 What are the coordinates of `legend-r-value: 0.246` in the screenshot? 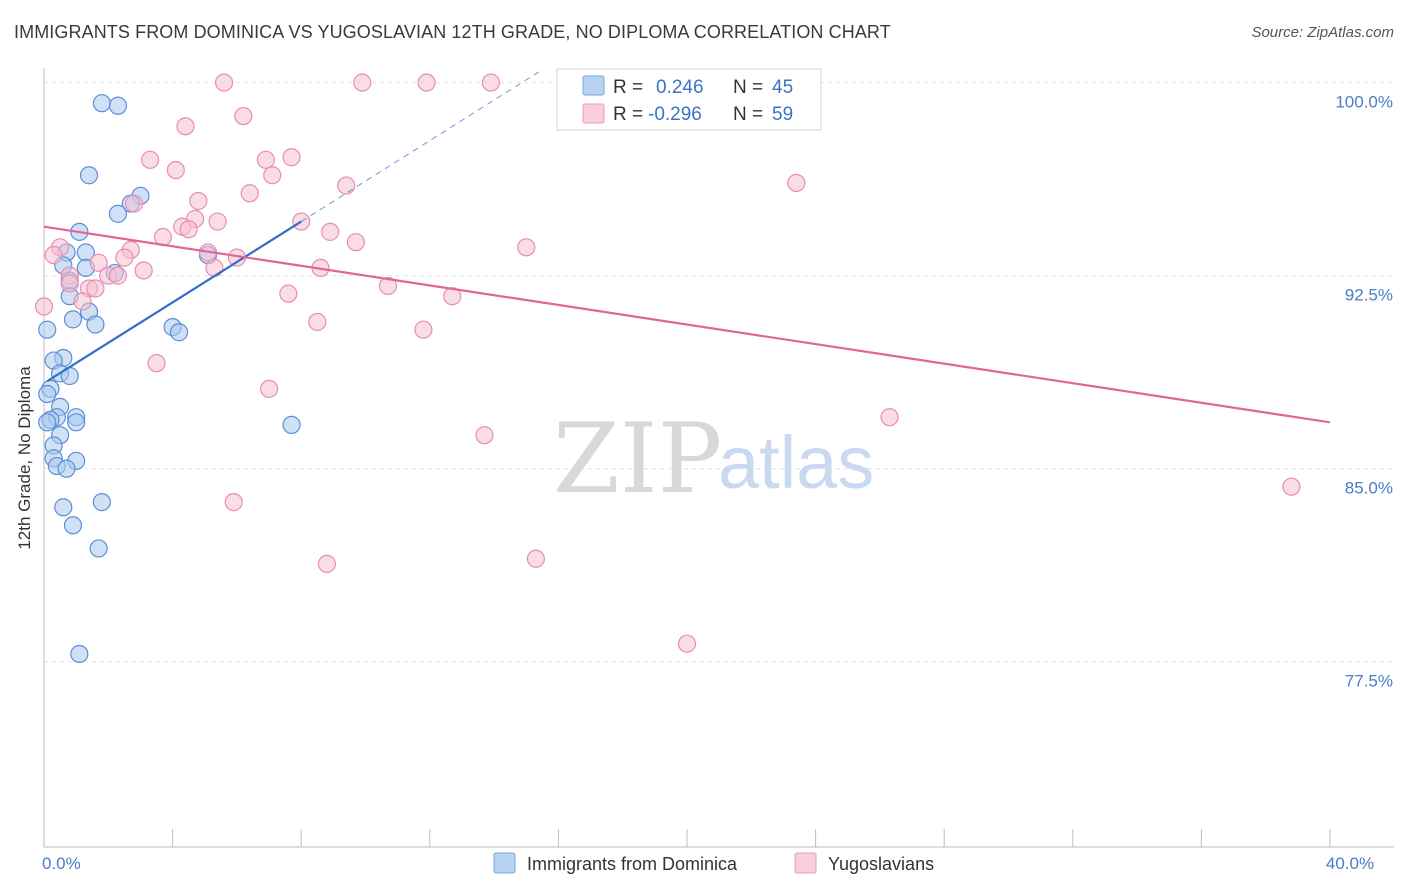 It's located at (680, 87).